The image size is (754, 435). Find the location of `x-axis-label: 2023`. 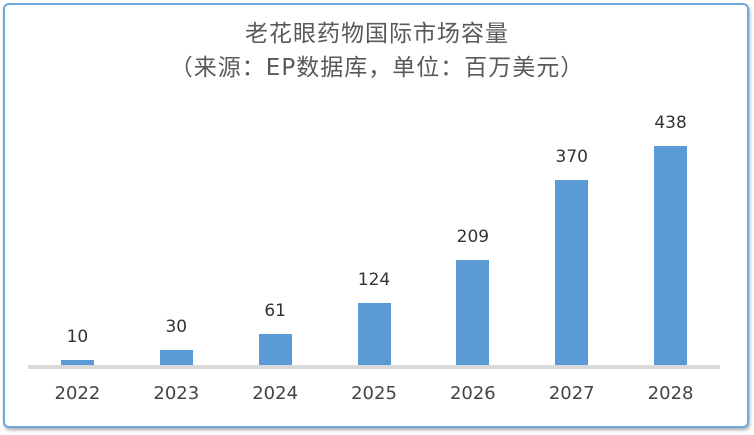

x-axis-label: 2023 is located at coordinates (176, 393).